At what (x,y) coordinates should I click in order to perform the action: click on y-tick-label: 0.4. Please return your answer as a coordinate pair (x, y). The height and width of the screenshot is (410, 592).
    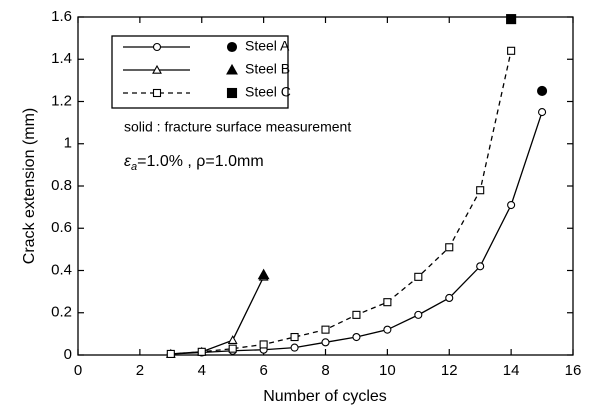
    Looking at the image, I should click on (61, 269).